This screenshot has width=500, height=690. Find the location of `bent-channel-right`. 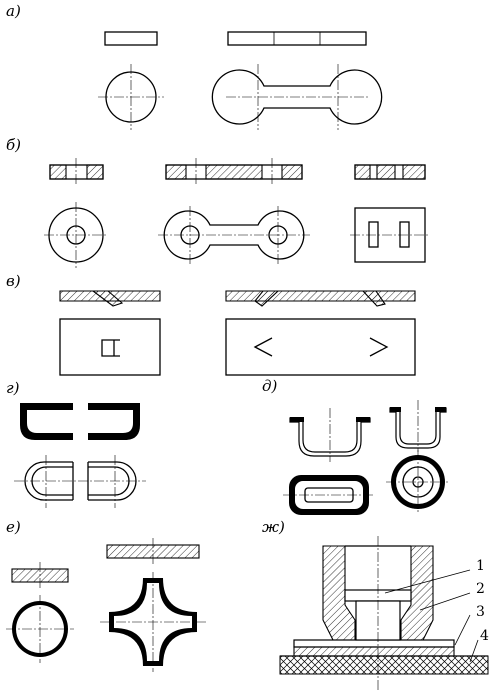

bent-channel-right is located at coordinates (114, 421).